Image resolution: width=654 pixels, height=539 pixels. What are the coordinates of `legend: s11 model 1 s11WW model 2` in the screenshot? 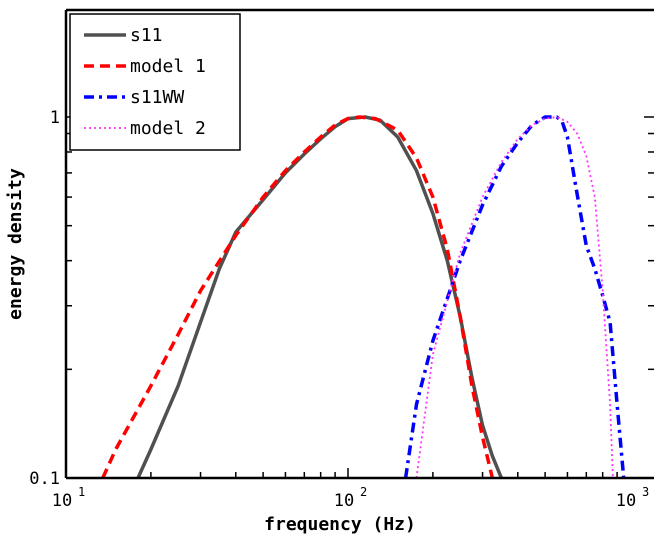 It's located at (155, 82).